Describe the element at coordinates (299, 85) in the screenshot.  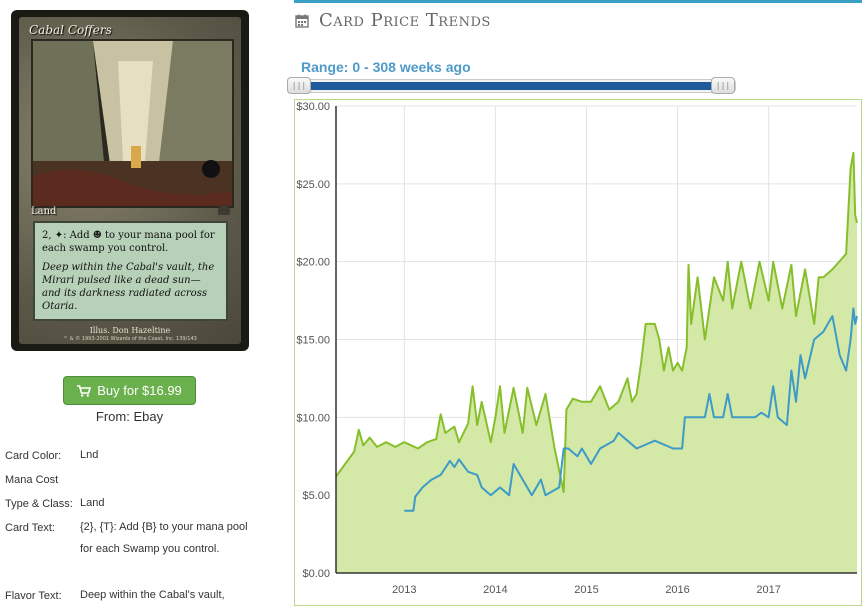
I see `range-slider-left-handle: |||` at that location.